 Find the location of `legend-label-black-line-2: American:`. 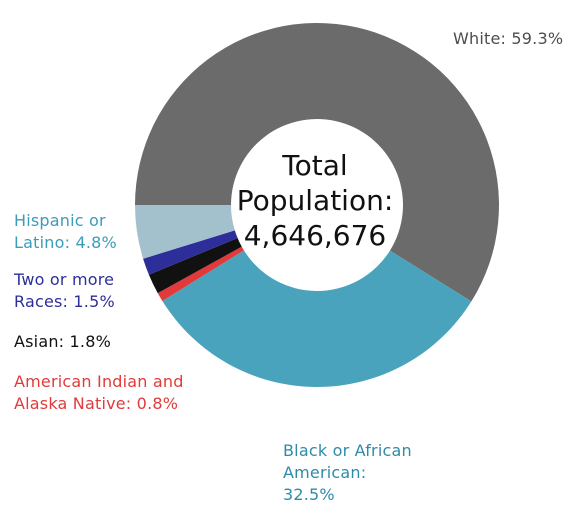

legend-label-black-line-2: American: is located at coordinates (325, 472).